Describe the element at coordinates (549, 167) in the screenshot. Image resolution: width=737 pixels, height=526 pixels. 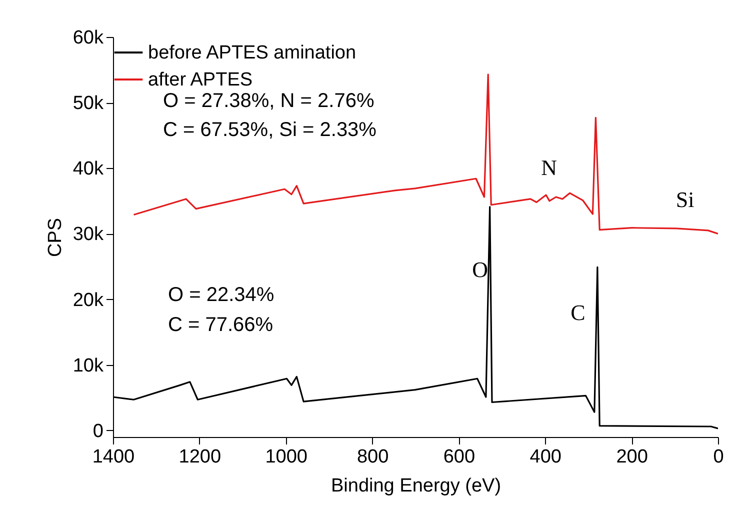
I see `annotation: N` at that location.